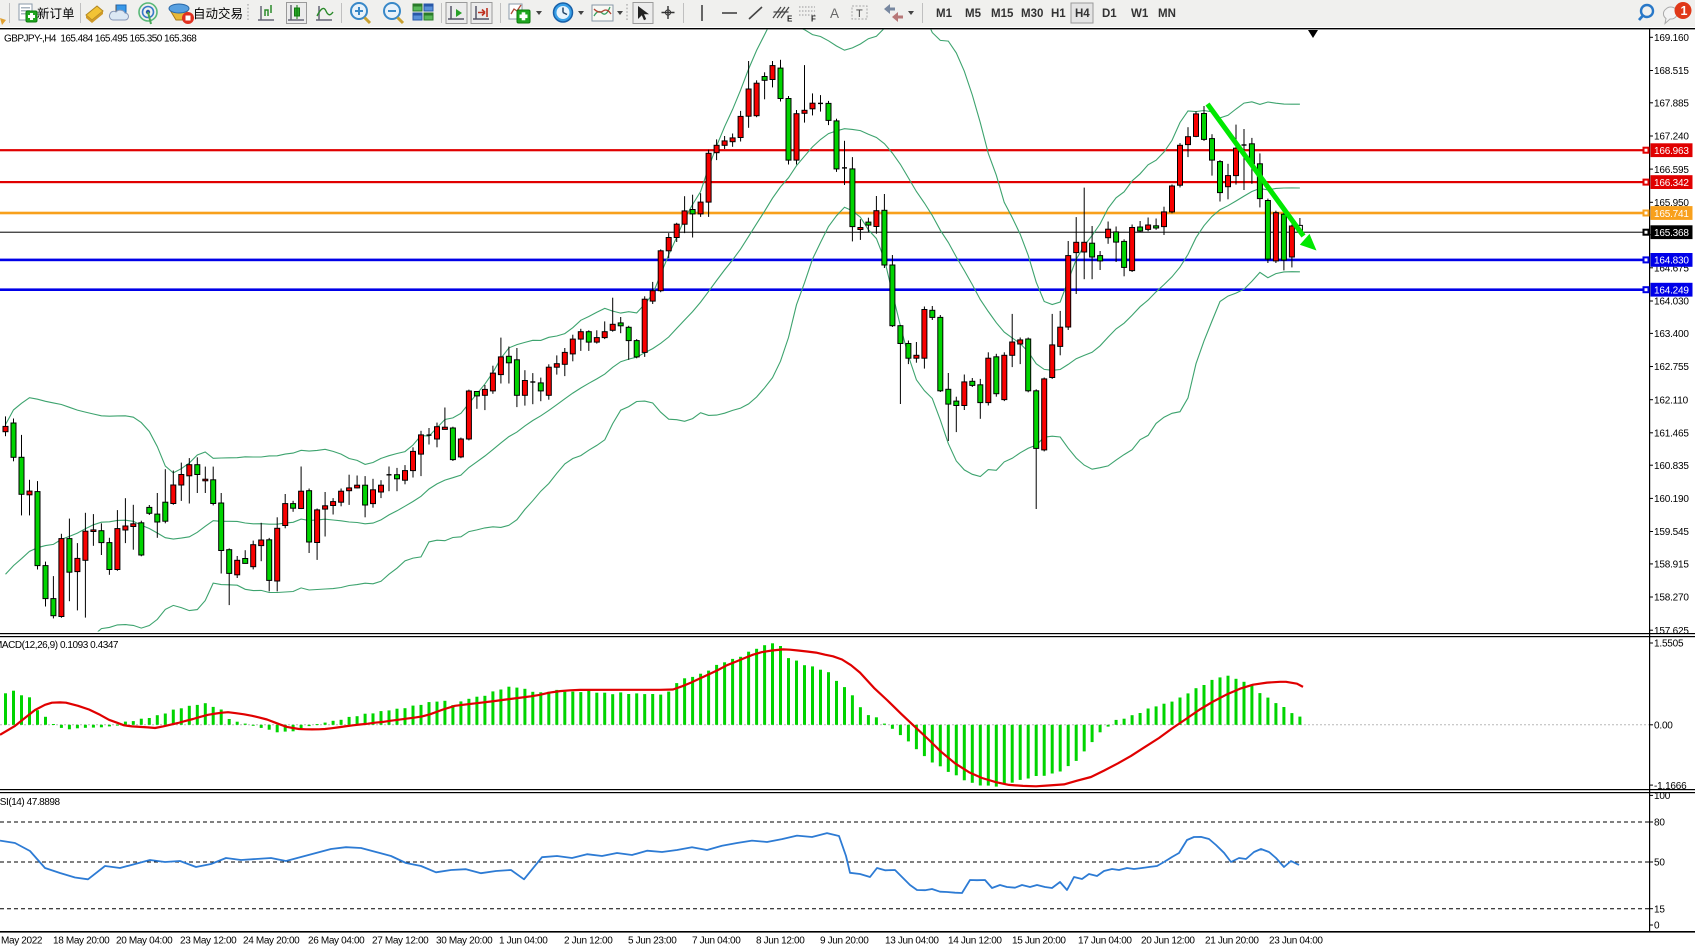 The height and width of the screenshot is (947, 1695). I want to click on svg-text: 158.915, so click(1671, 565).